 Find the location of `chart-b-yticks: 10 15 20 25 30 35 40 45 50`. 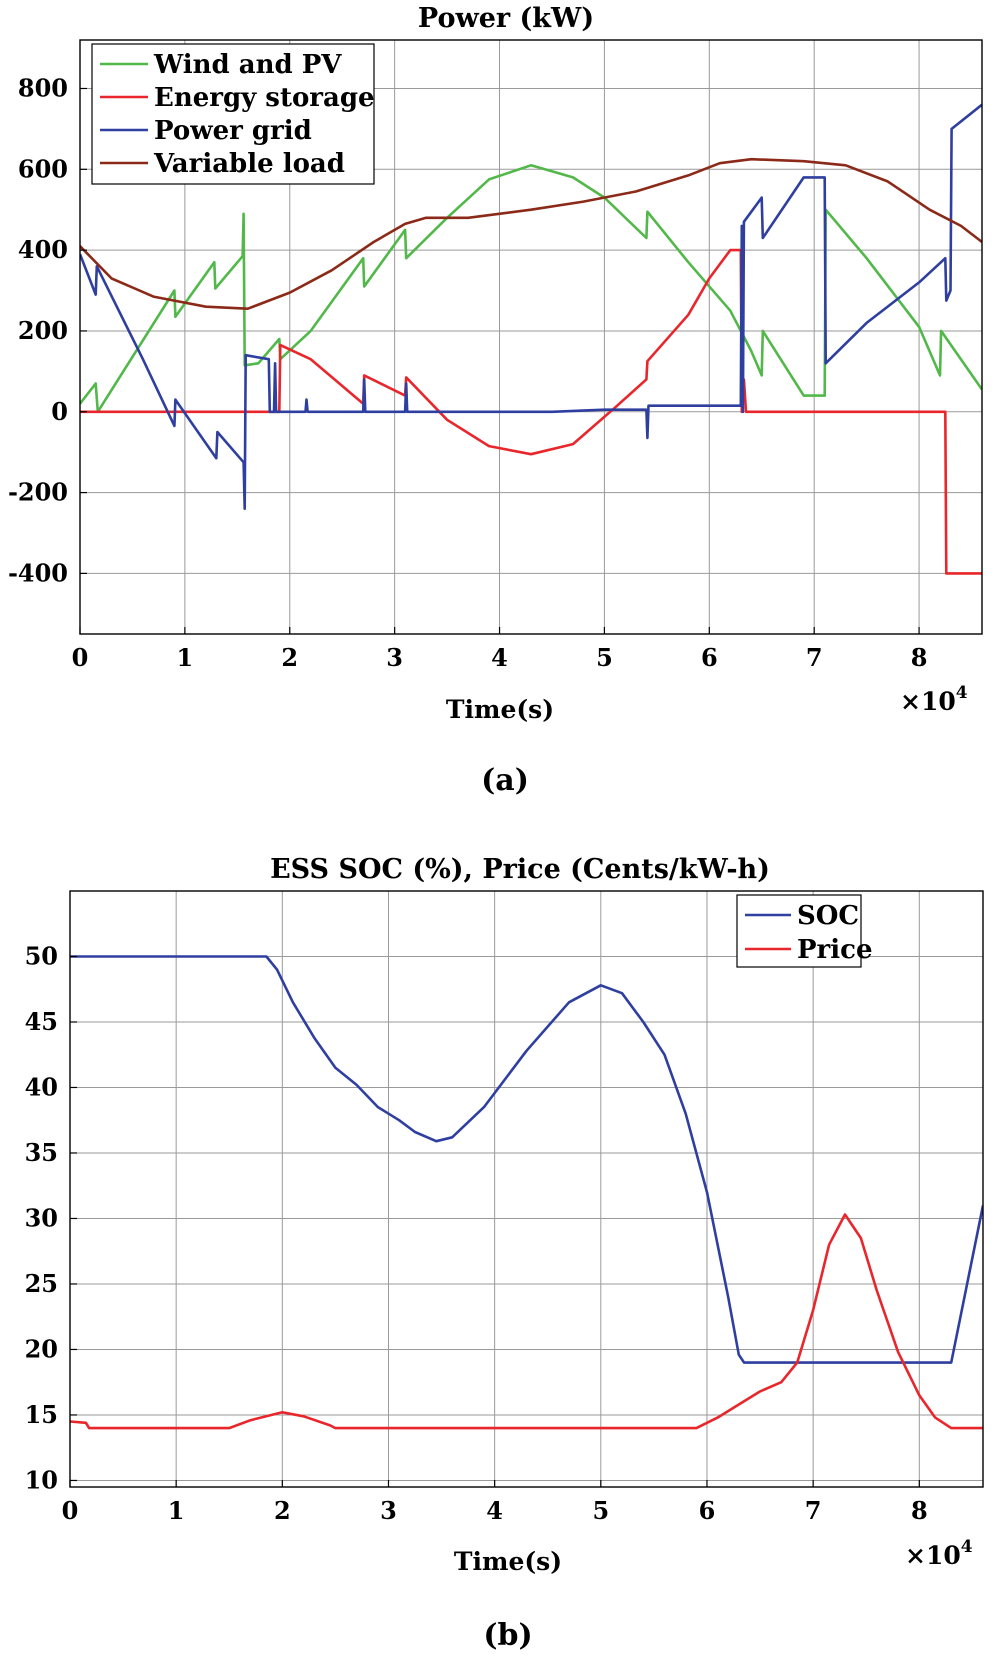

chart-b-yticks: 10 15 20 25 30 35 40 45 50 is located at coordinates (51, 1217).